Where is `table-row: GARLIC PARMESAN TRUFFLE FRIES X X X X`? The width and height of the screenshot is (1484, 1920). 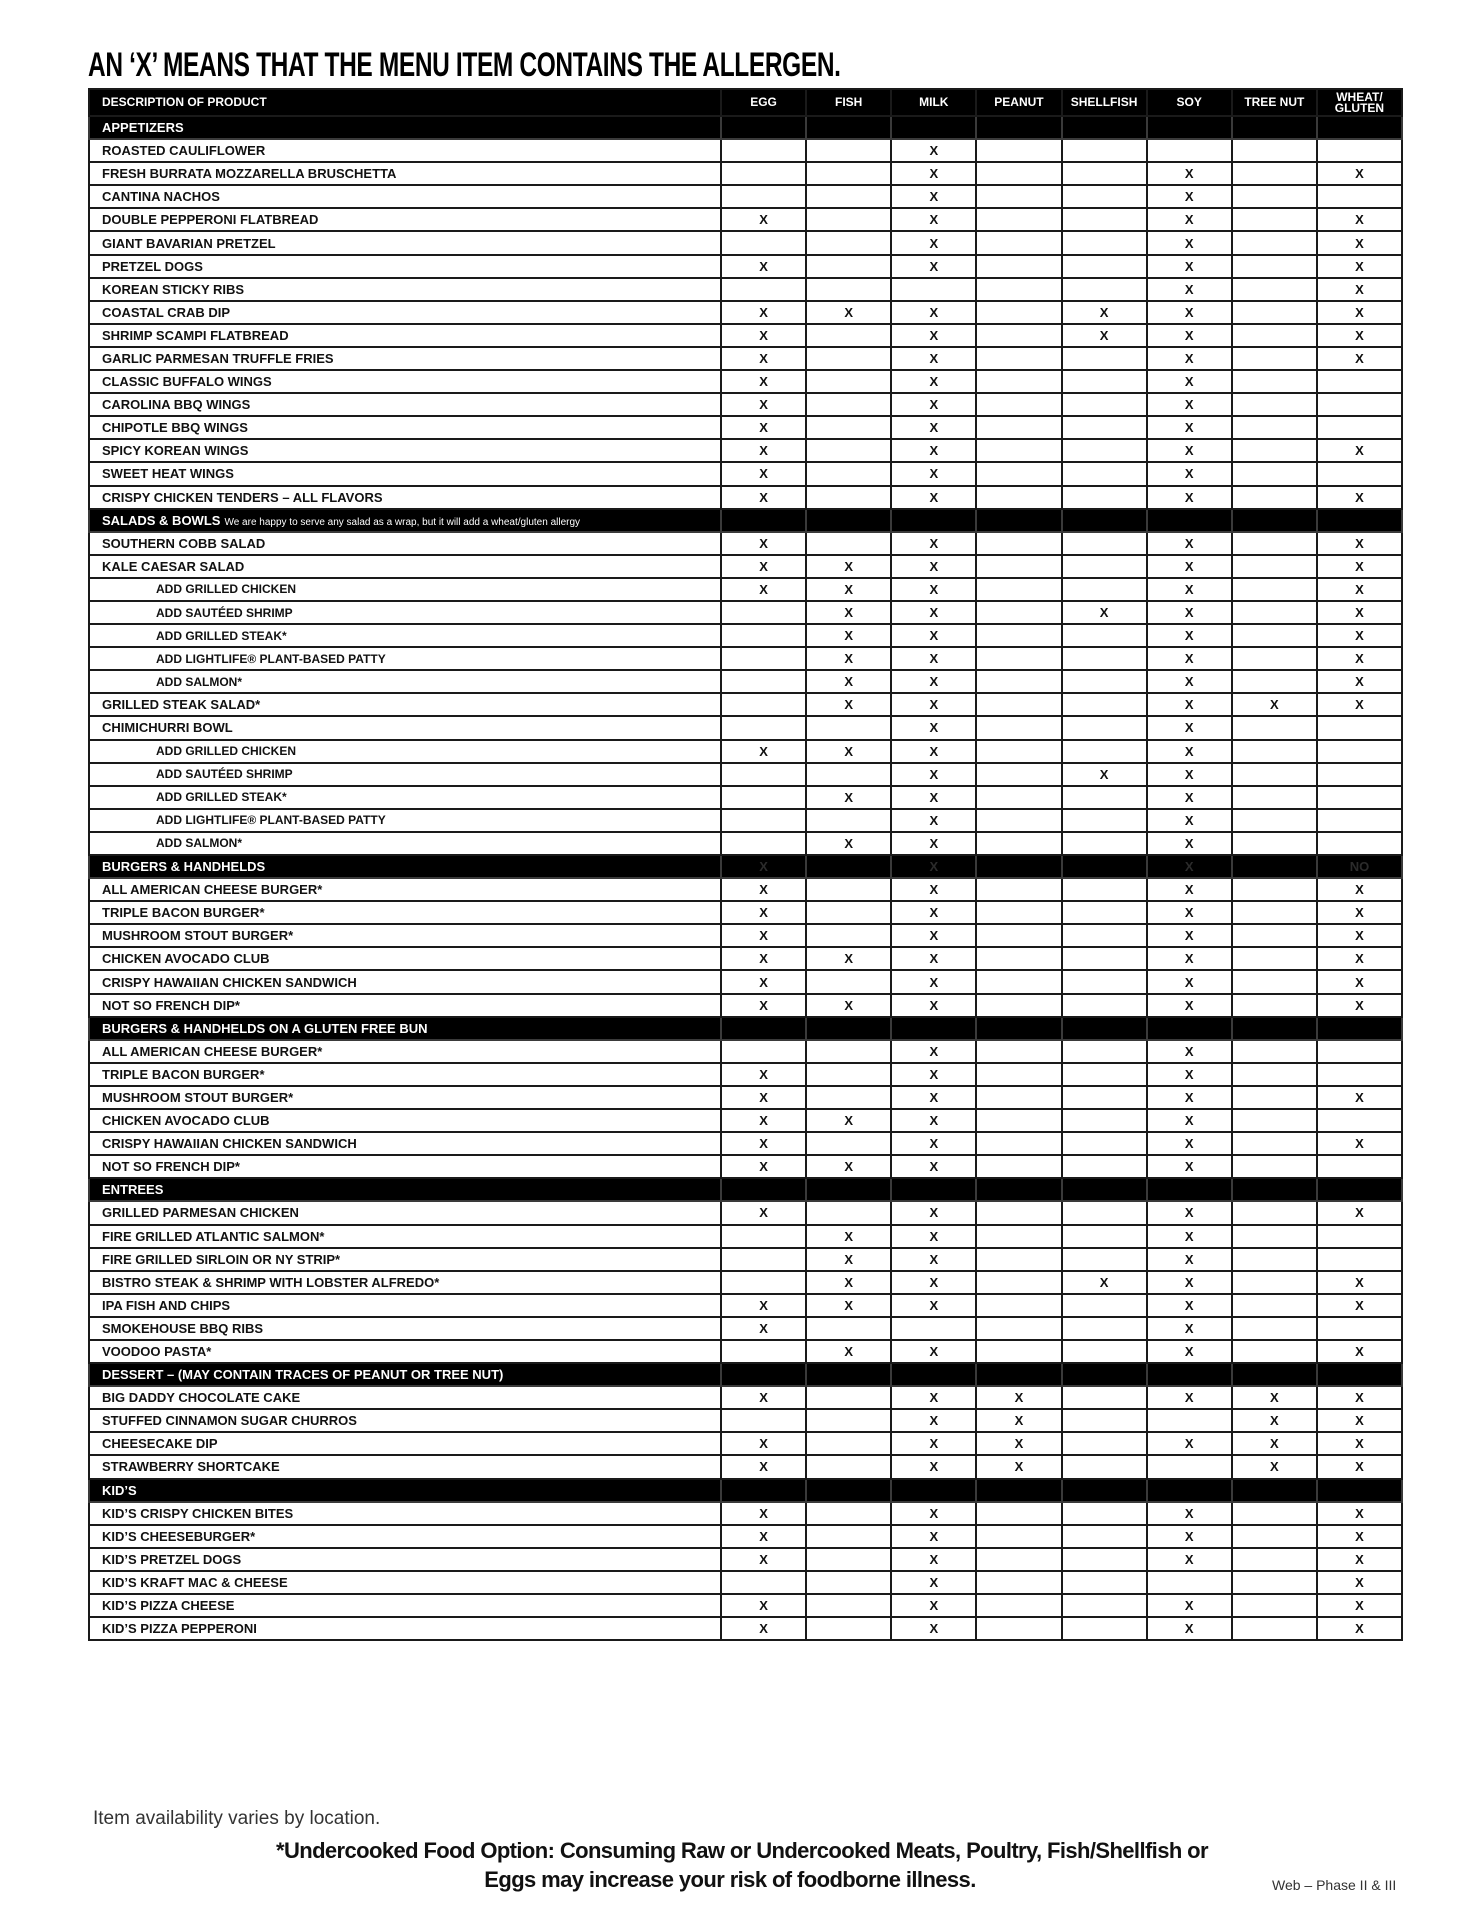
table-row: GARLIC PARMESAN TRUFFLE FRIES X X X X is located at coordinates (746, 358).